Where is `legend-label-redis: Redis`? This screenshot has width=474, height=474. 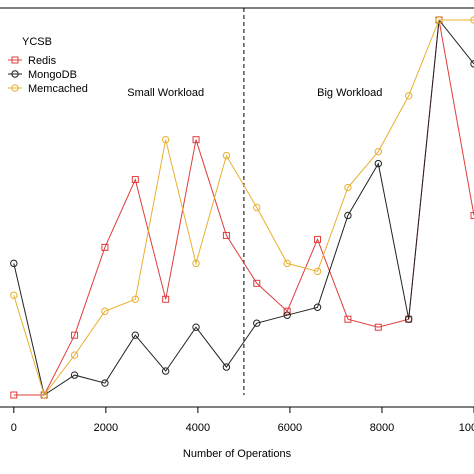 legend-label-redis: Redis is located at coordinates (42, 61).